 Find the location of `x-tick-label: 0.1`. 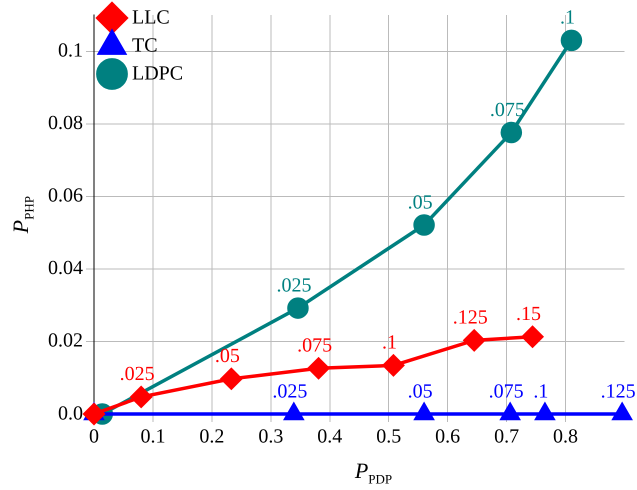

x-tick-label: 0.1 is located at coordinates (153, 436).